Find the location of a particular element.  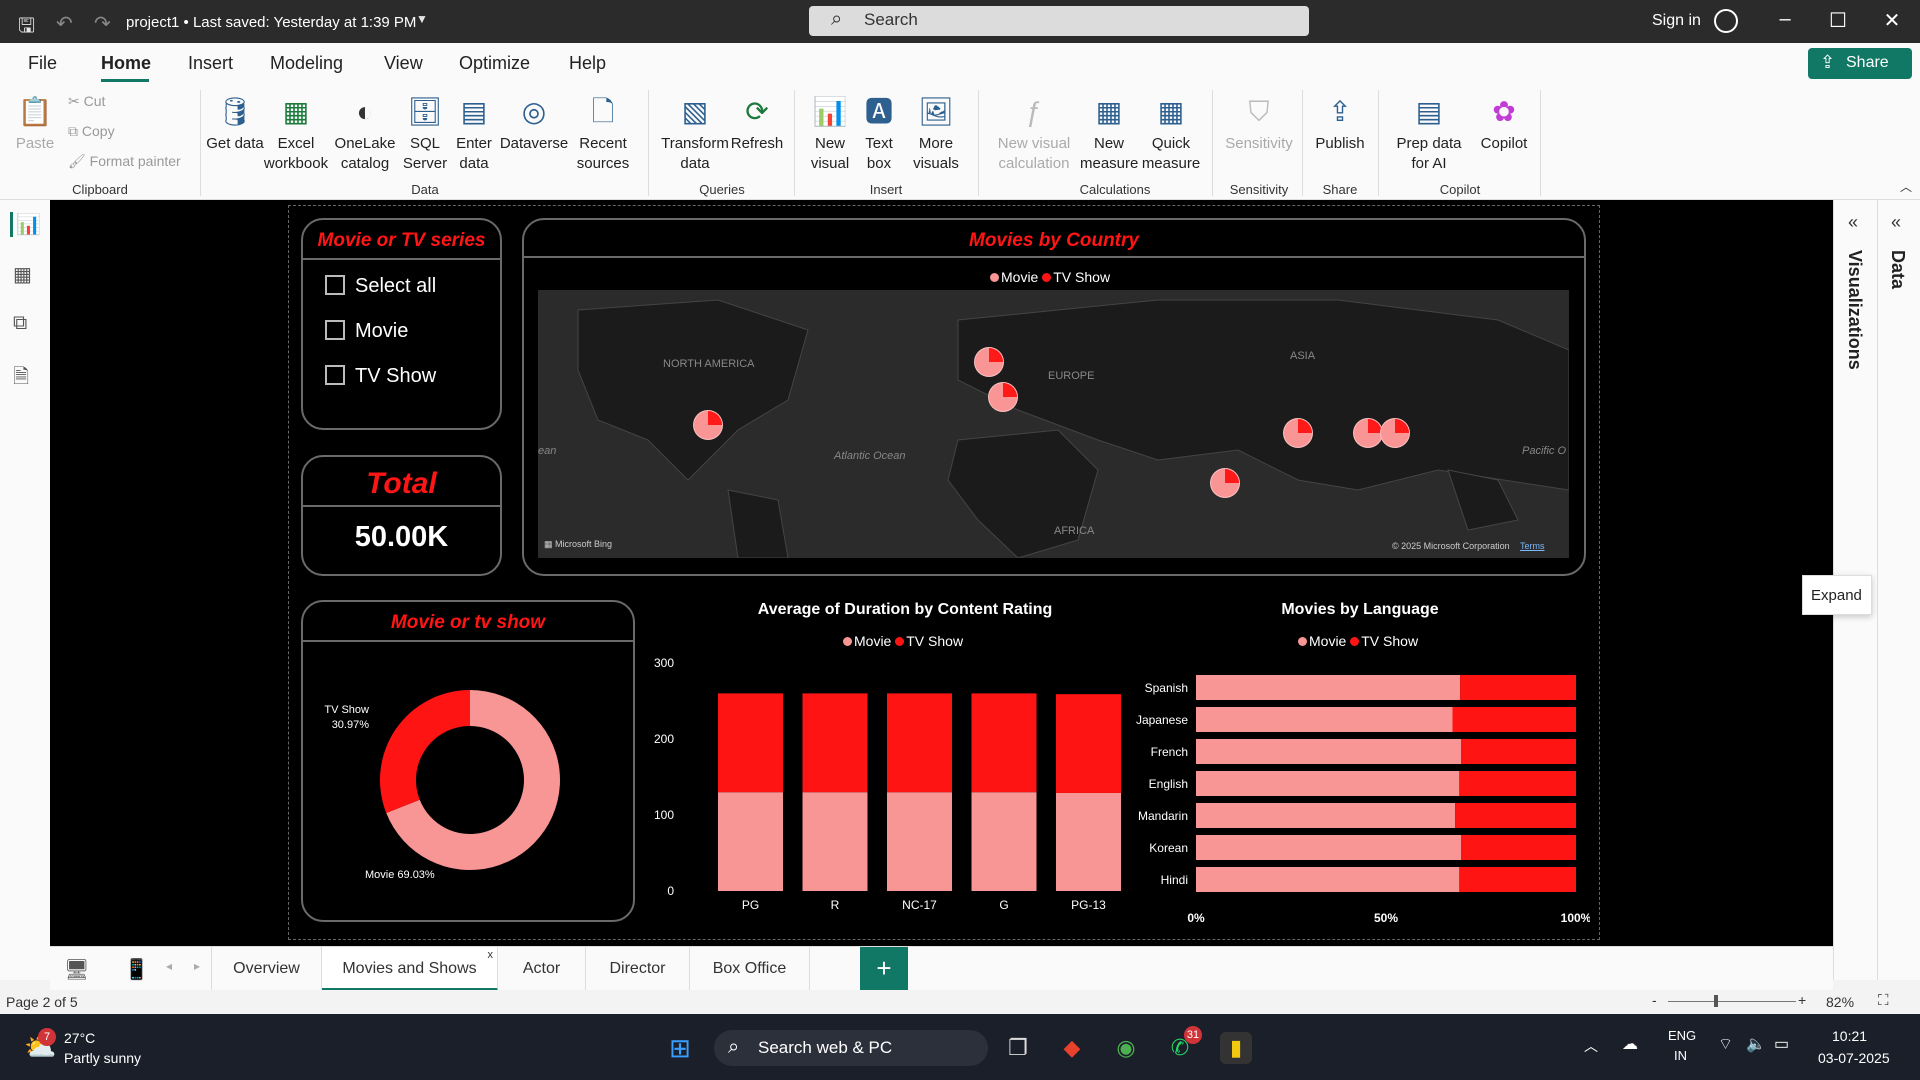

language-indicator-2: IN is located at coordinates (1680, 1055).